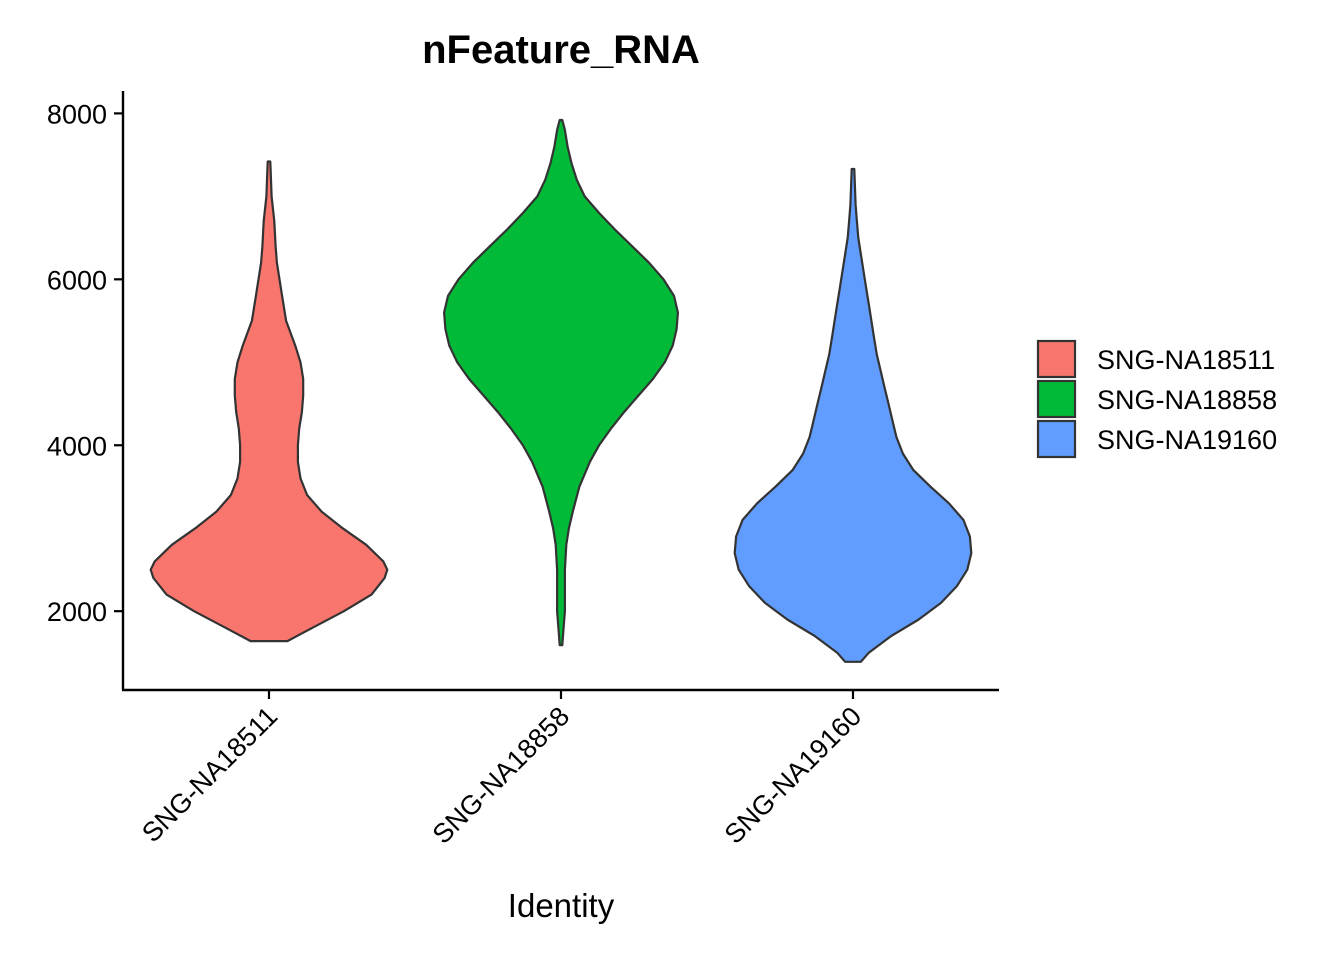  Describe the element at coordinates (561, 382) in the screenshot. I see `violin-sng-na18858` at that location.